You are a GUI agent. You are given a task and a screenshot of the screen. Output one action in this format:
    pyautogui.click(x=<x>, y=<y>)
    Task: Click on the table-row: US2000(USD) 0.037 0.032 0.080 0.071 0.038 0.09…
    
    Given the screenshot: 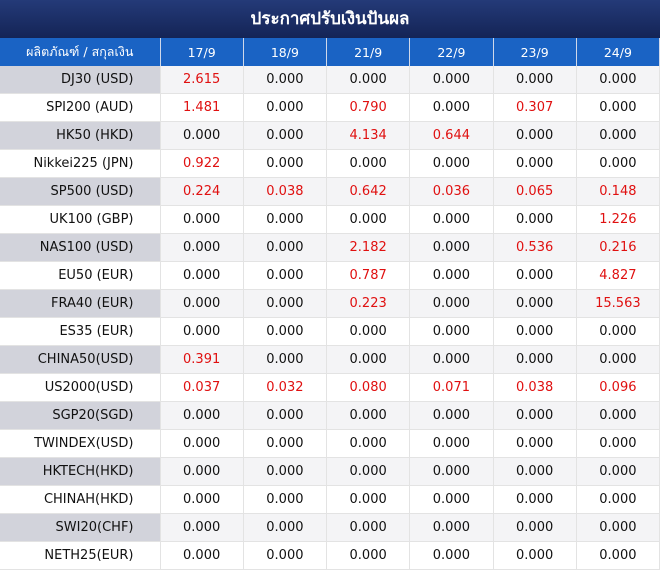 What is the action you would take?
    pyautogui.click(x=330, y=387)
    